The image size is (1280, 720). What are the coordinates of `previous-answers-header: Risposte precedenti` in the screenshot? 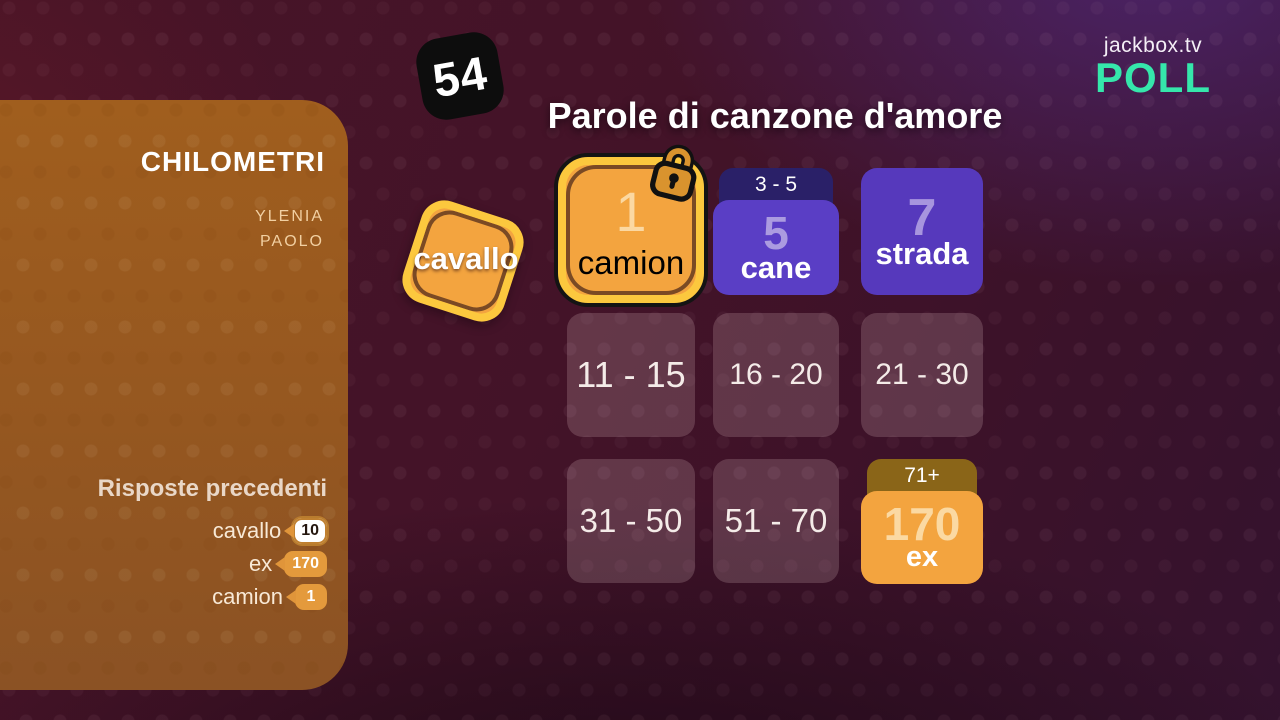 It's located at (212, 488).